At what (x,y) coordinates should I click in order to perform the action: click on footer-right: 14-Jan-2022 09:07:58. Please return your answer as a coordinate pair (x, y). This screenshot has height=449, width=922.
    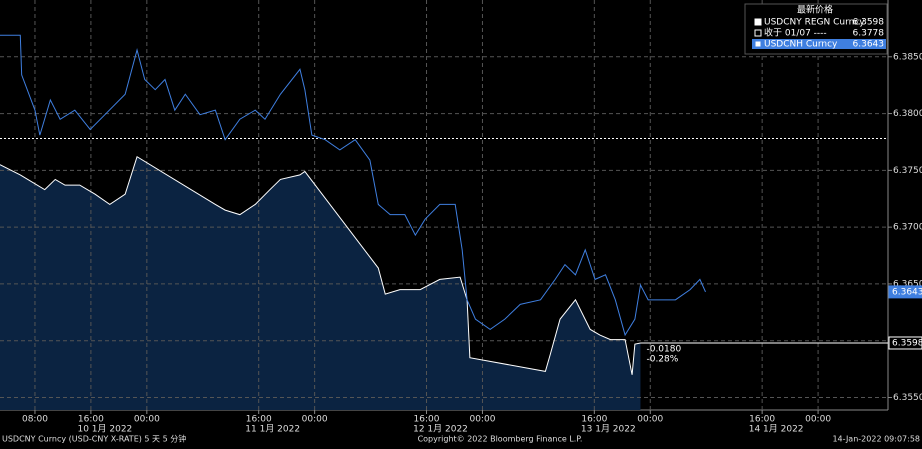
    Looking at the image, I should click on (876, 439).